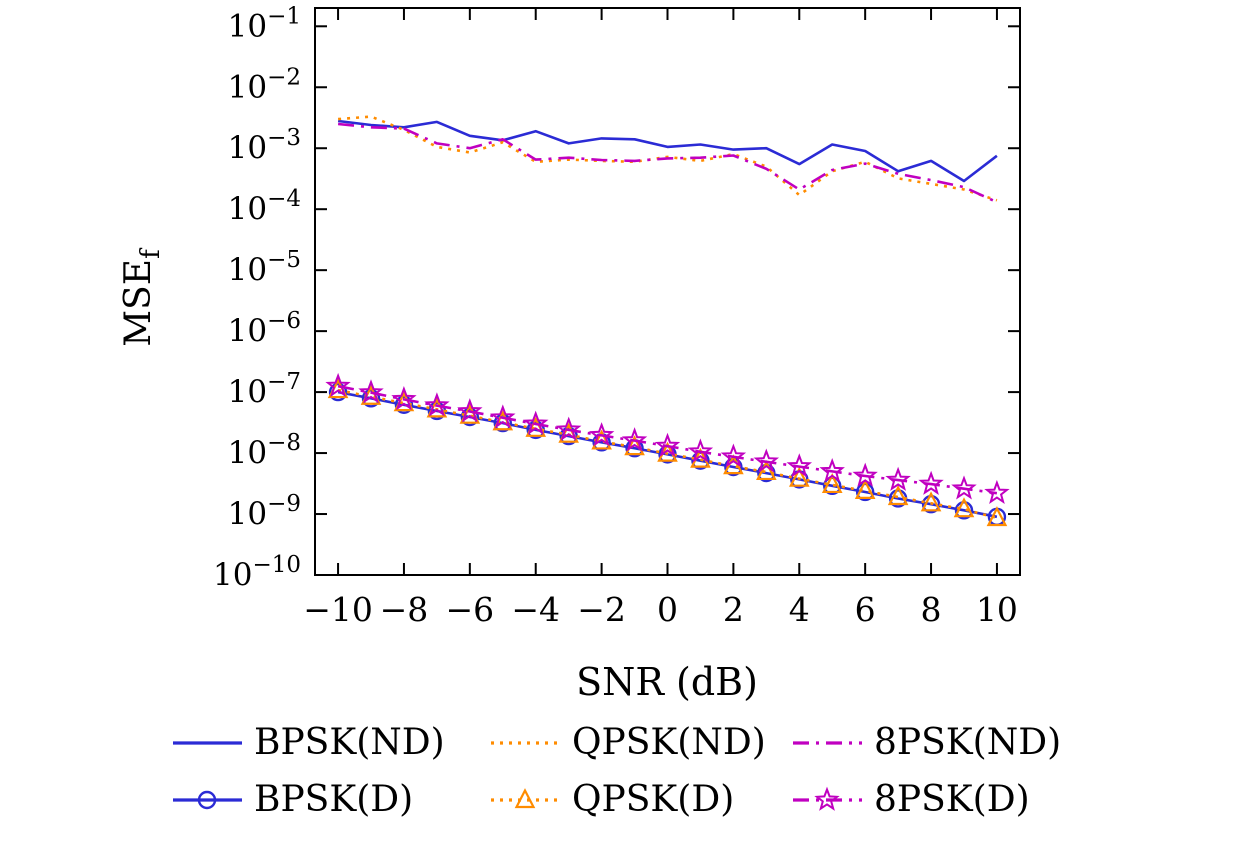 This screenshot has width=1260, height=850. What do you see at coordinates (827, 742) in the screenshot?
I see `legend-sample-8psk-nd` at bounding box center [827, 742].